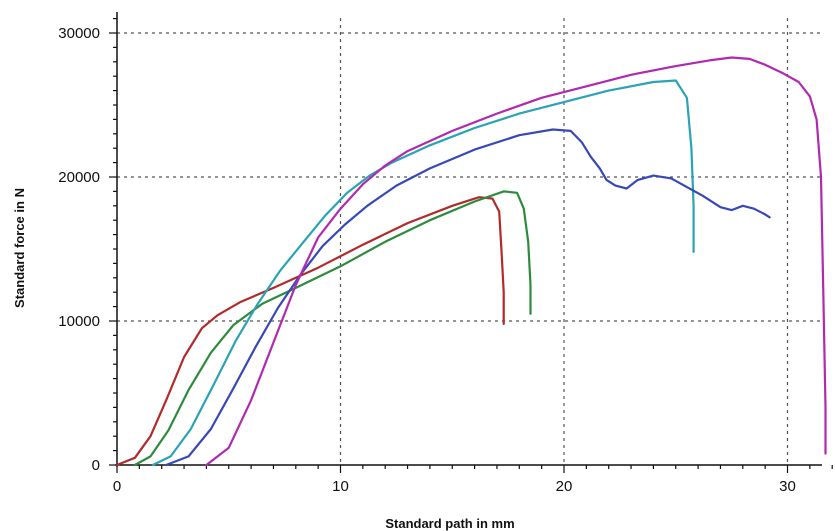  What do you see at coordinates (787, 486) in the screenshot?
I see `x-tick-label: 30` at bounding box center [787, 486].